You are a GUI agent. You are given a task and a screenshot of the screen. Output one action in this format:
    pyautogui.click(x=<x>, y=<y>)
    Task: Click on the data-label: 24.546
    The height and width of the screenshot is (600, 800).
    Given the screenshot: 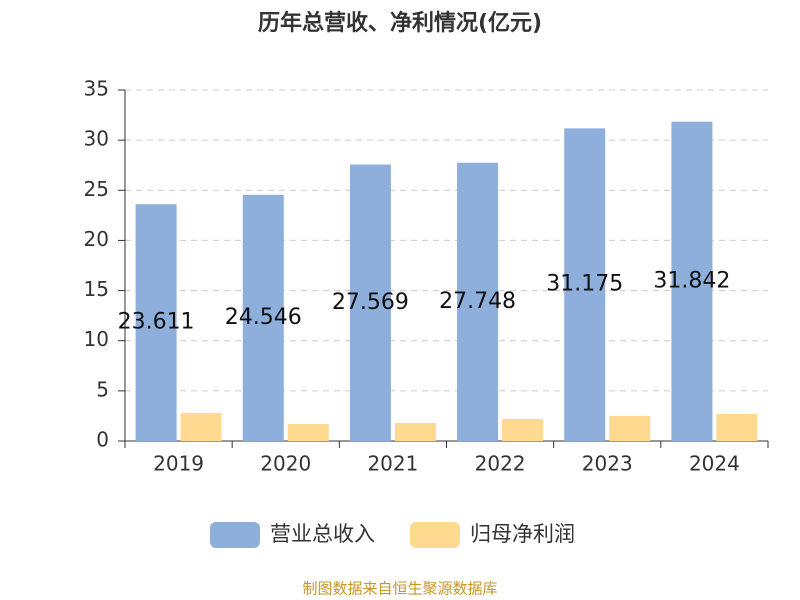 What is the action you would take?
    pyautogui.click(x=263, y=317)
    